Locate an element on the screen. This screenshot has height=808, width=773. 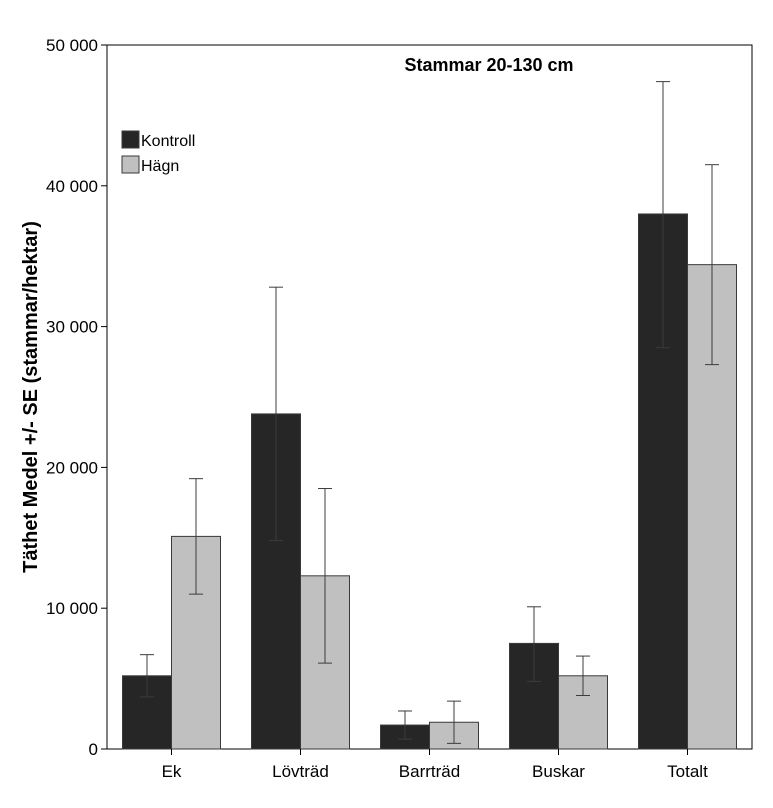
legend-label-kontroll: Kontroll is located at coordinates (168, 141).